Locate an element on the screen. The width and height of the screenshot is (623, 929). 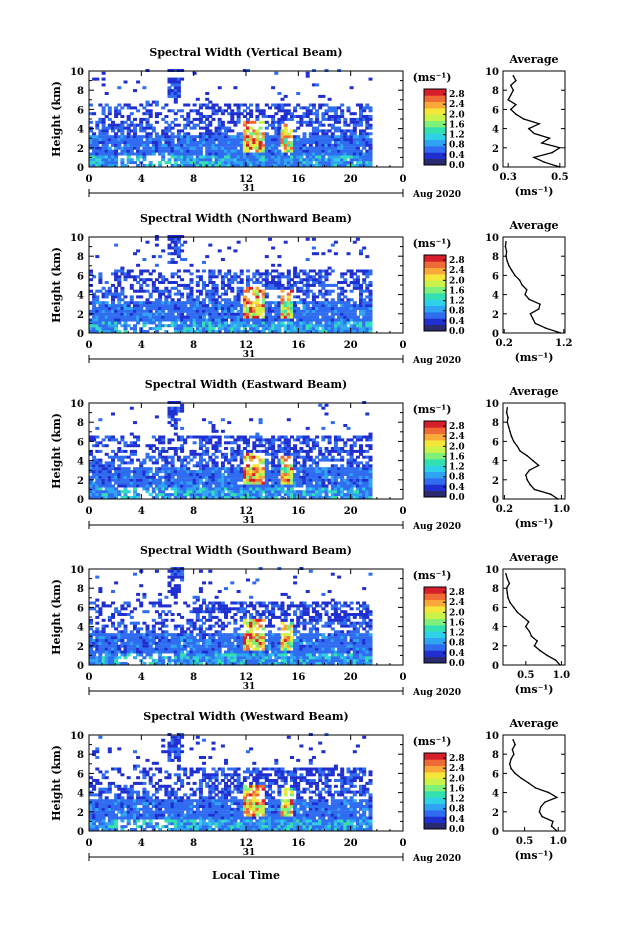
x-tick-label: 8 is located at coordinates (193, 511).